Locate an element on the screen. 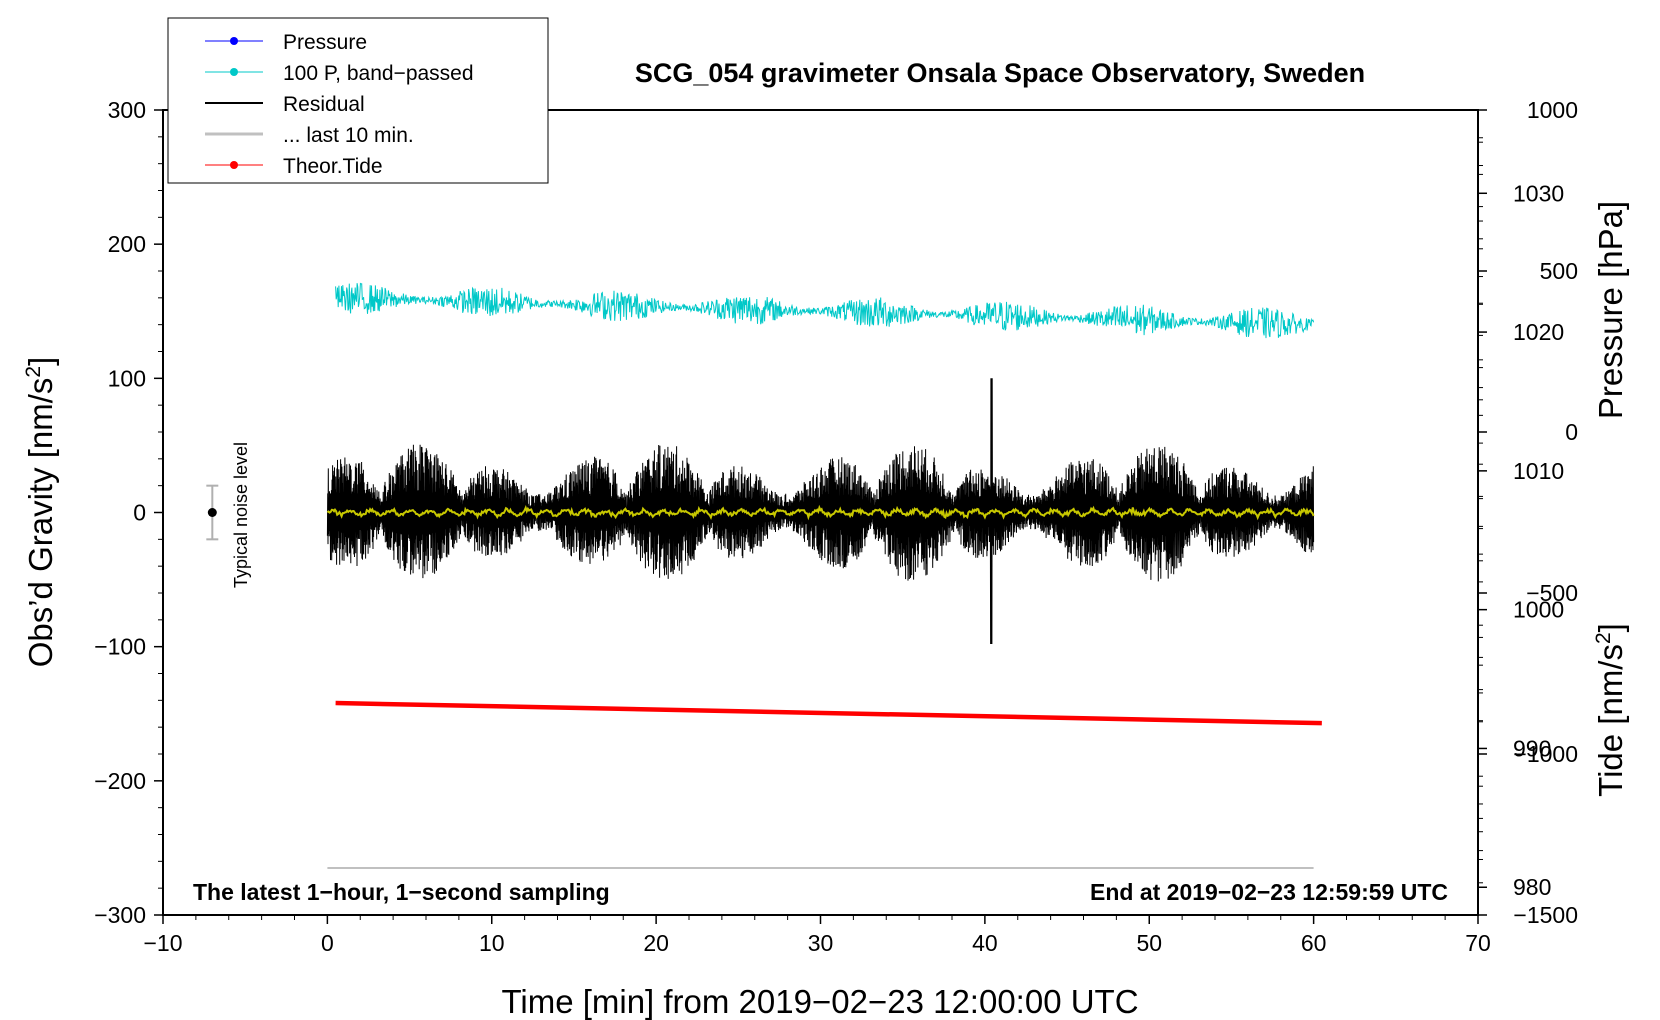  tide-tick-label: −500 is located at coordinates (1552, 593).